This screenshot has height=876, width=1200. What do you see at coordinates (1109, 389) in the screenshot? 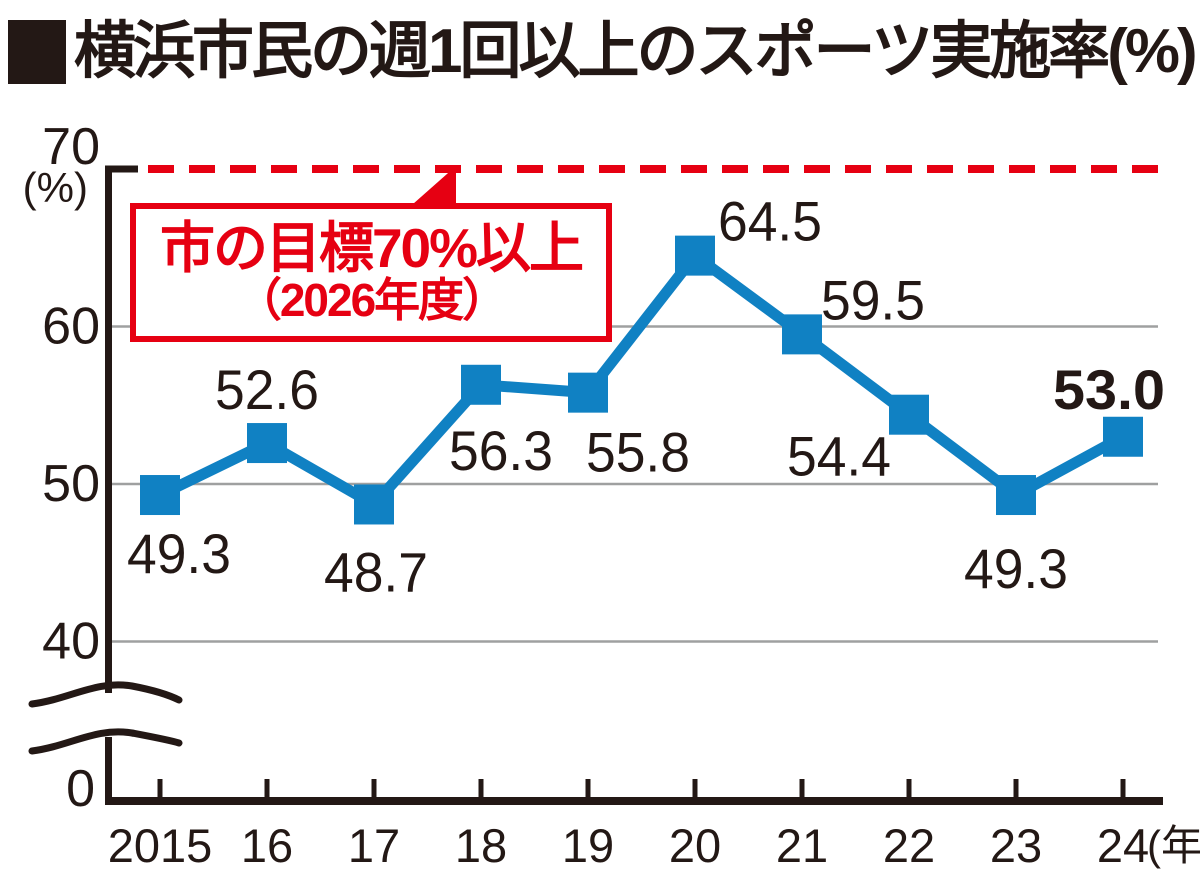
I see `data-point-label: 53.0` at bounding box center [1109, 389].